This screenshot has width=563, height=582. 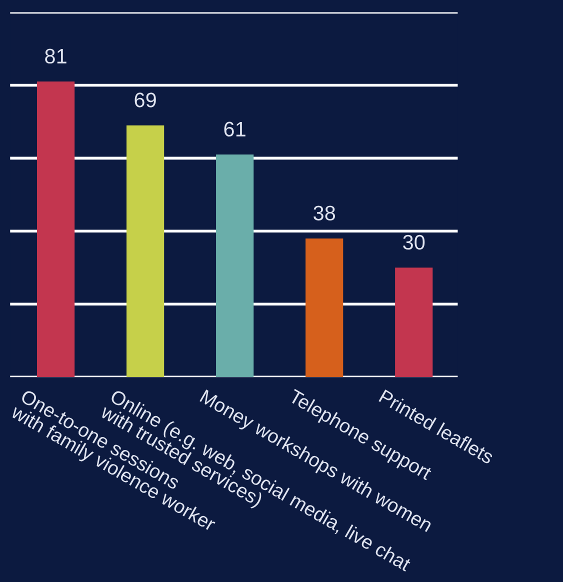 I want to click on data-label: 30, so click(x=414, y=242).